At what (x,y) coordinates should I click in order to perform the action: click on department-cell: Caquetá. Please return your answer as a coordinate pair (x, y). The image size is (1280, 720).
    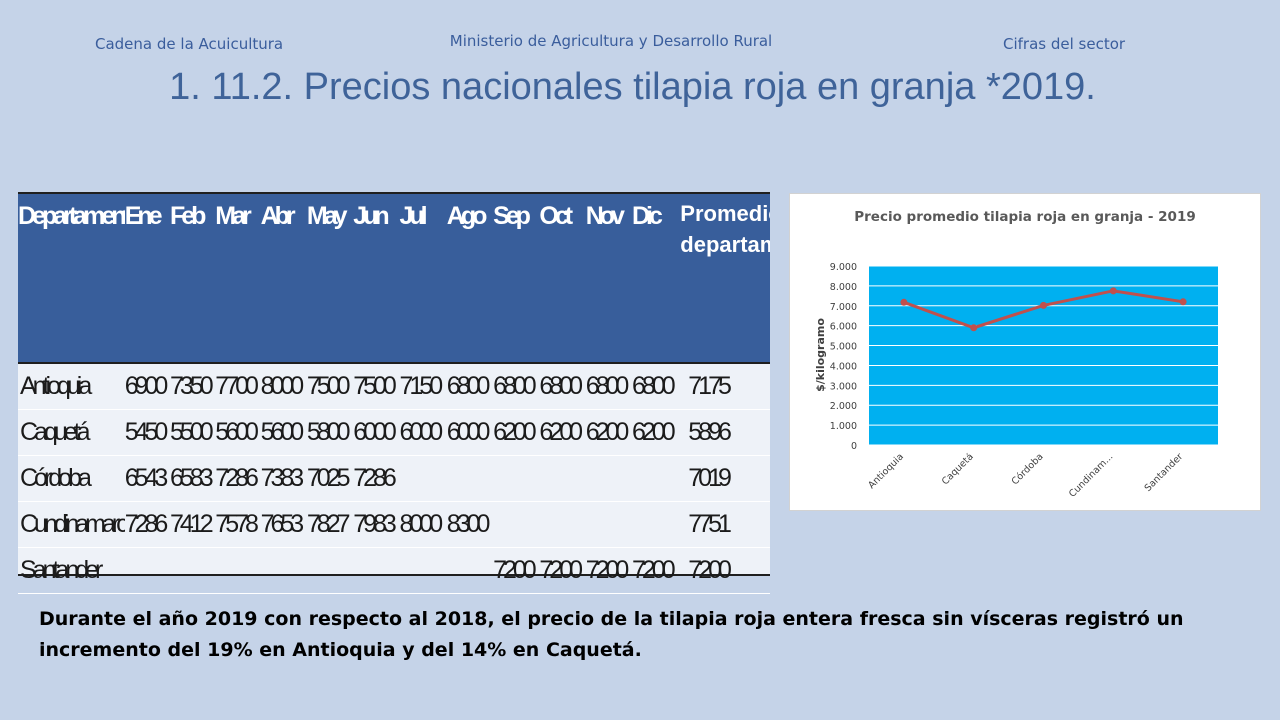
    Looking at the image, I should click on (71, 432).